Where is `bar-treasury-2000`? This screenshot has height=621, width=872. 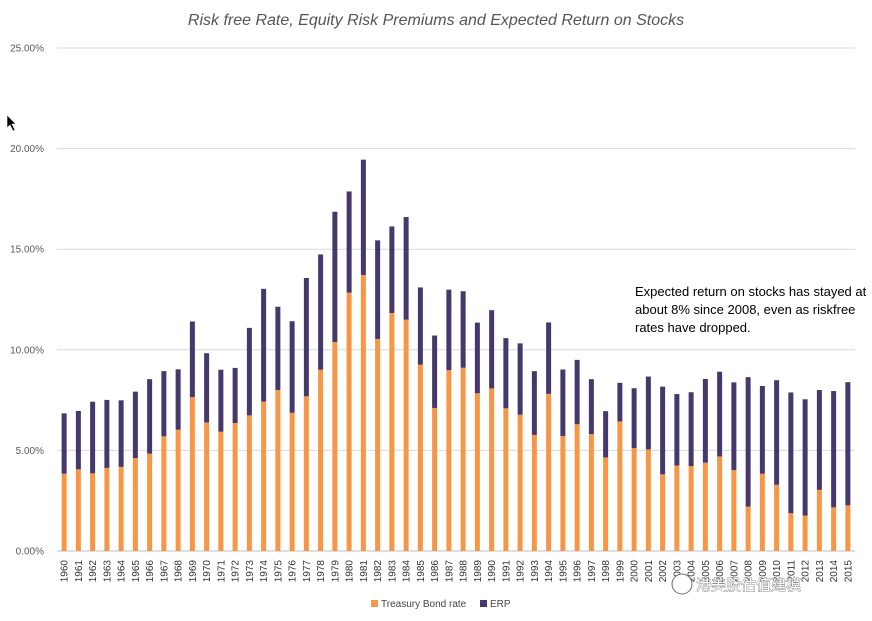 bar-treasury-2000 is located at coordinates (634, 499).